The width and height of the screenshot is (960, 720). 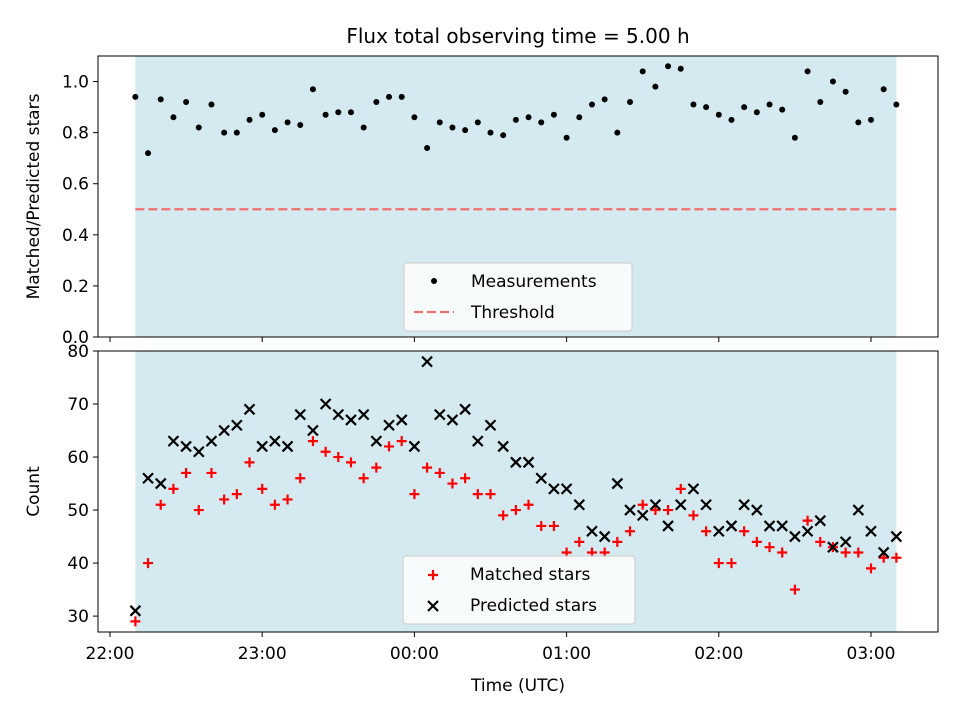 I want to click on legend: Measurements Threshold, so click(x=518, y=297).